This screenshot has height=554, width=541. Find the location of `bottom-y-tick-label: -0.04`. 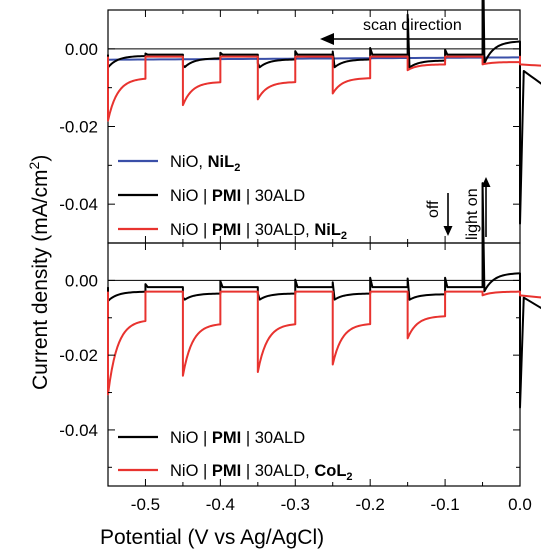

bottom-y-tick-label: -0.04 is located at coordinates (78, 430).